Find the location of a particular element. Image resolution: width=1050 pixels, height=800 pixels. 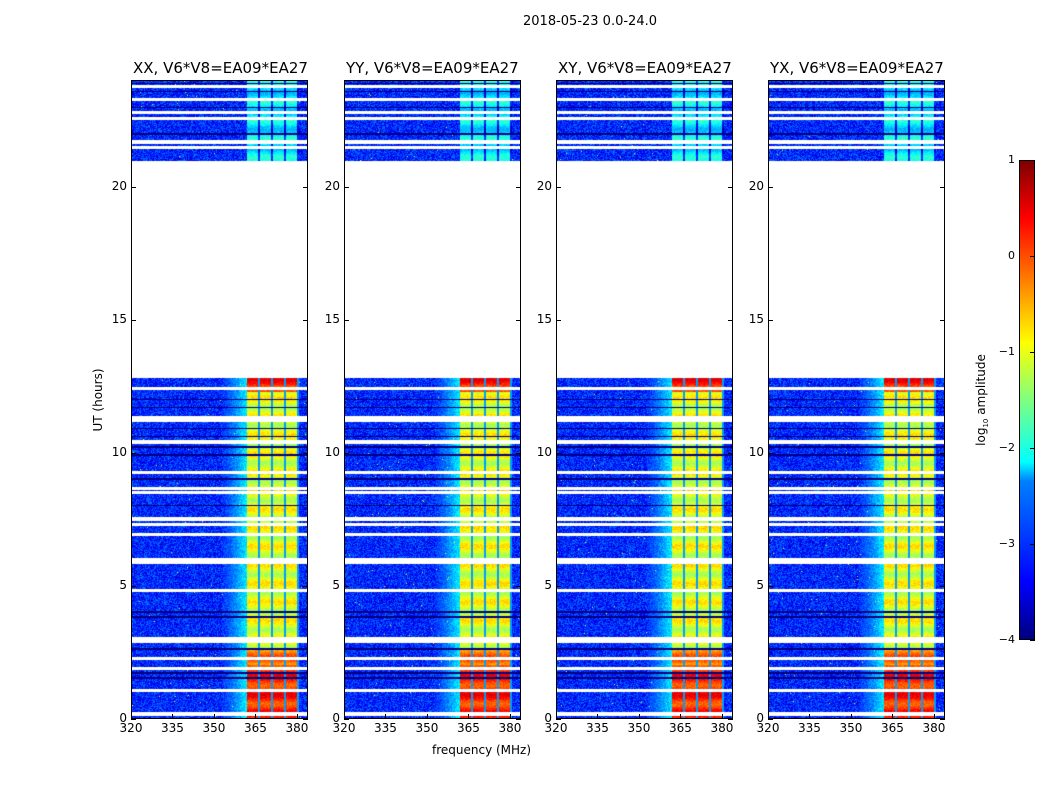

colorbar is located at coordinates (1027, 400).